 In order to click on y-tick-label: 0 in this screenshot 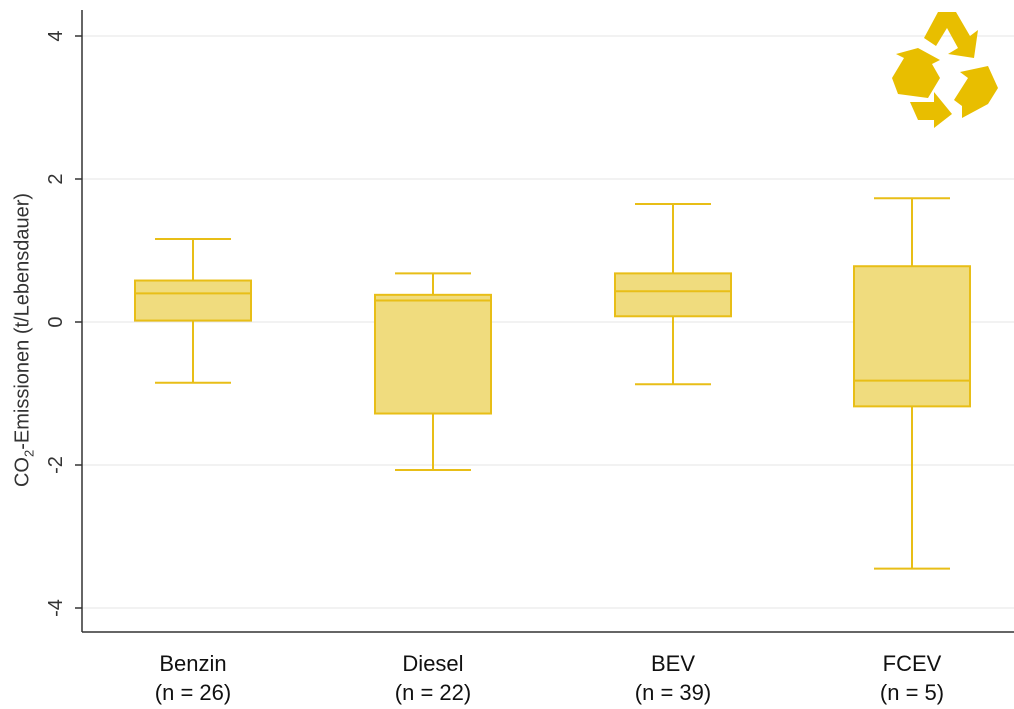, I will do `click(56, 321)`.